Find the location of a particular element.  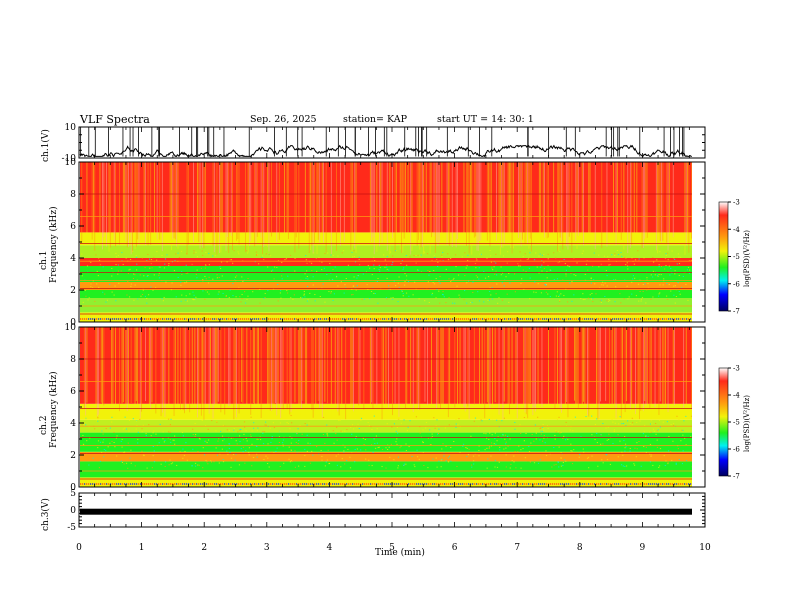

ch1-colorbar-tick-label: -5 is located at coordinates (736, 257).